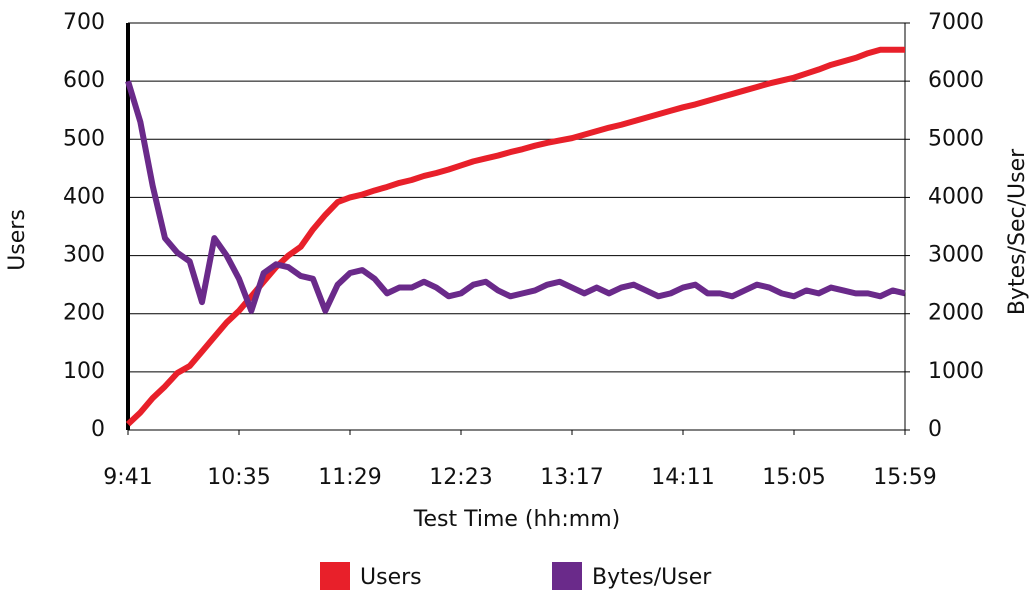 This screenshot has width=1032, height=593. I want to click on x-tick-label: 13:17, so click(571, 477).